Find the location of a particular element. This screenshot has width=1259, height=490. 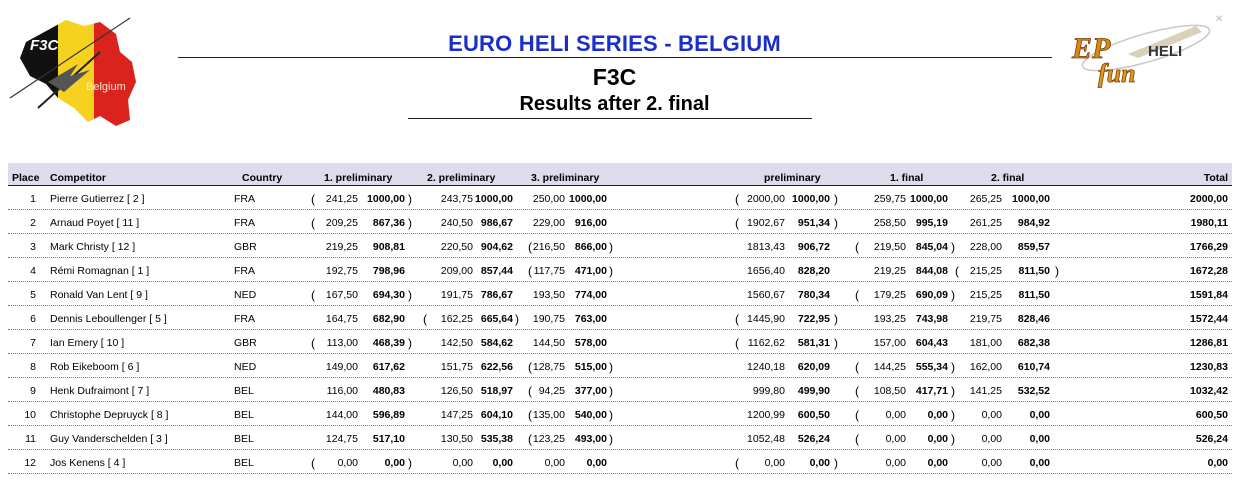

cell-pre-raw: 1200,99 is located at coordinates (766, 415).